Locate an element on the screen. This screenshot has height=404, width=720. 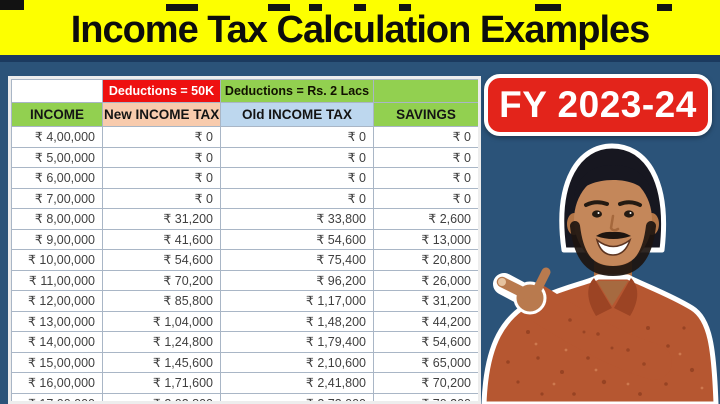
old-tax-cell: ₹ 1,48,200 is located at coordinates (297, 321).